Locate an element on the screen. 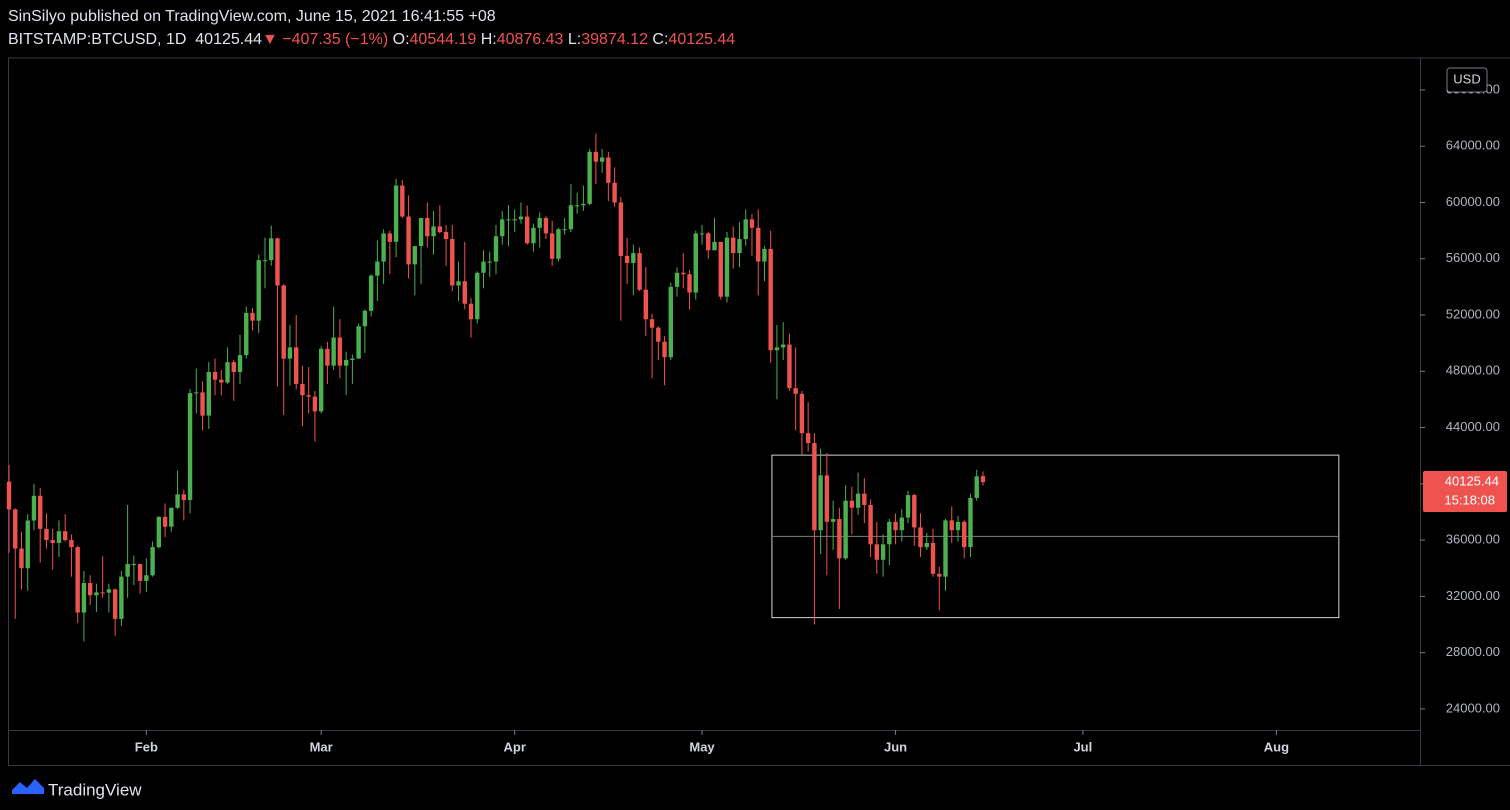 The width and height of the screenshot is (1510, 810). x-tick-label: May is located at coordinates (702, 746).